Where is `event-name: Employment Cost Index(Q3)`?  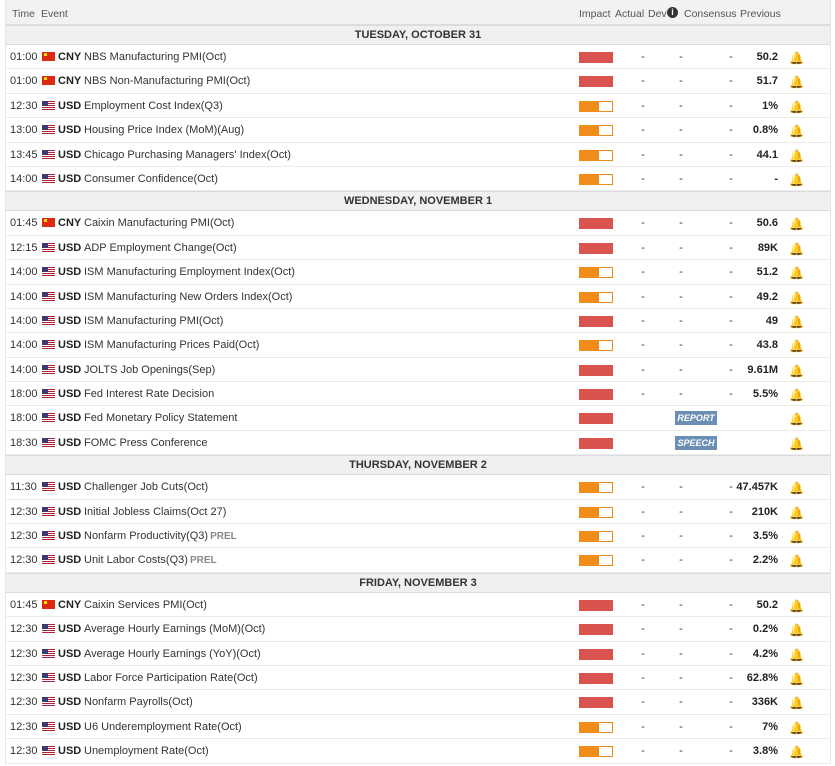 event-name: Employment Cost Index(Q3) is located at coordinates (153, 106).